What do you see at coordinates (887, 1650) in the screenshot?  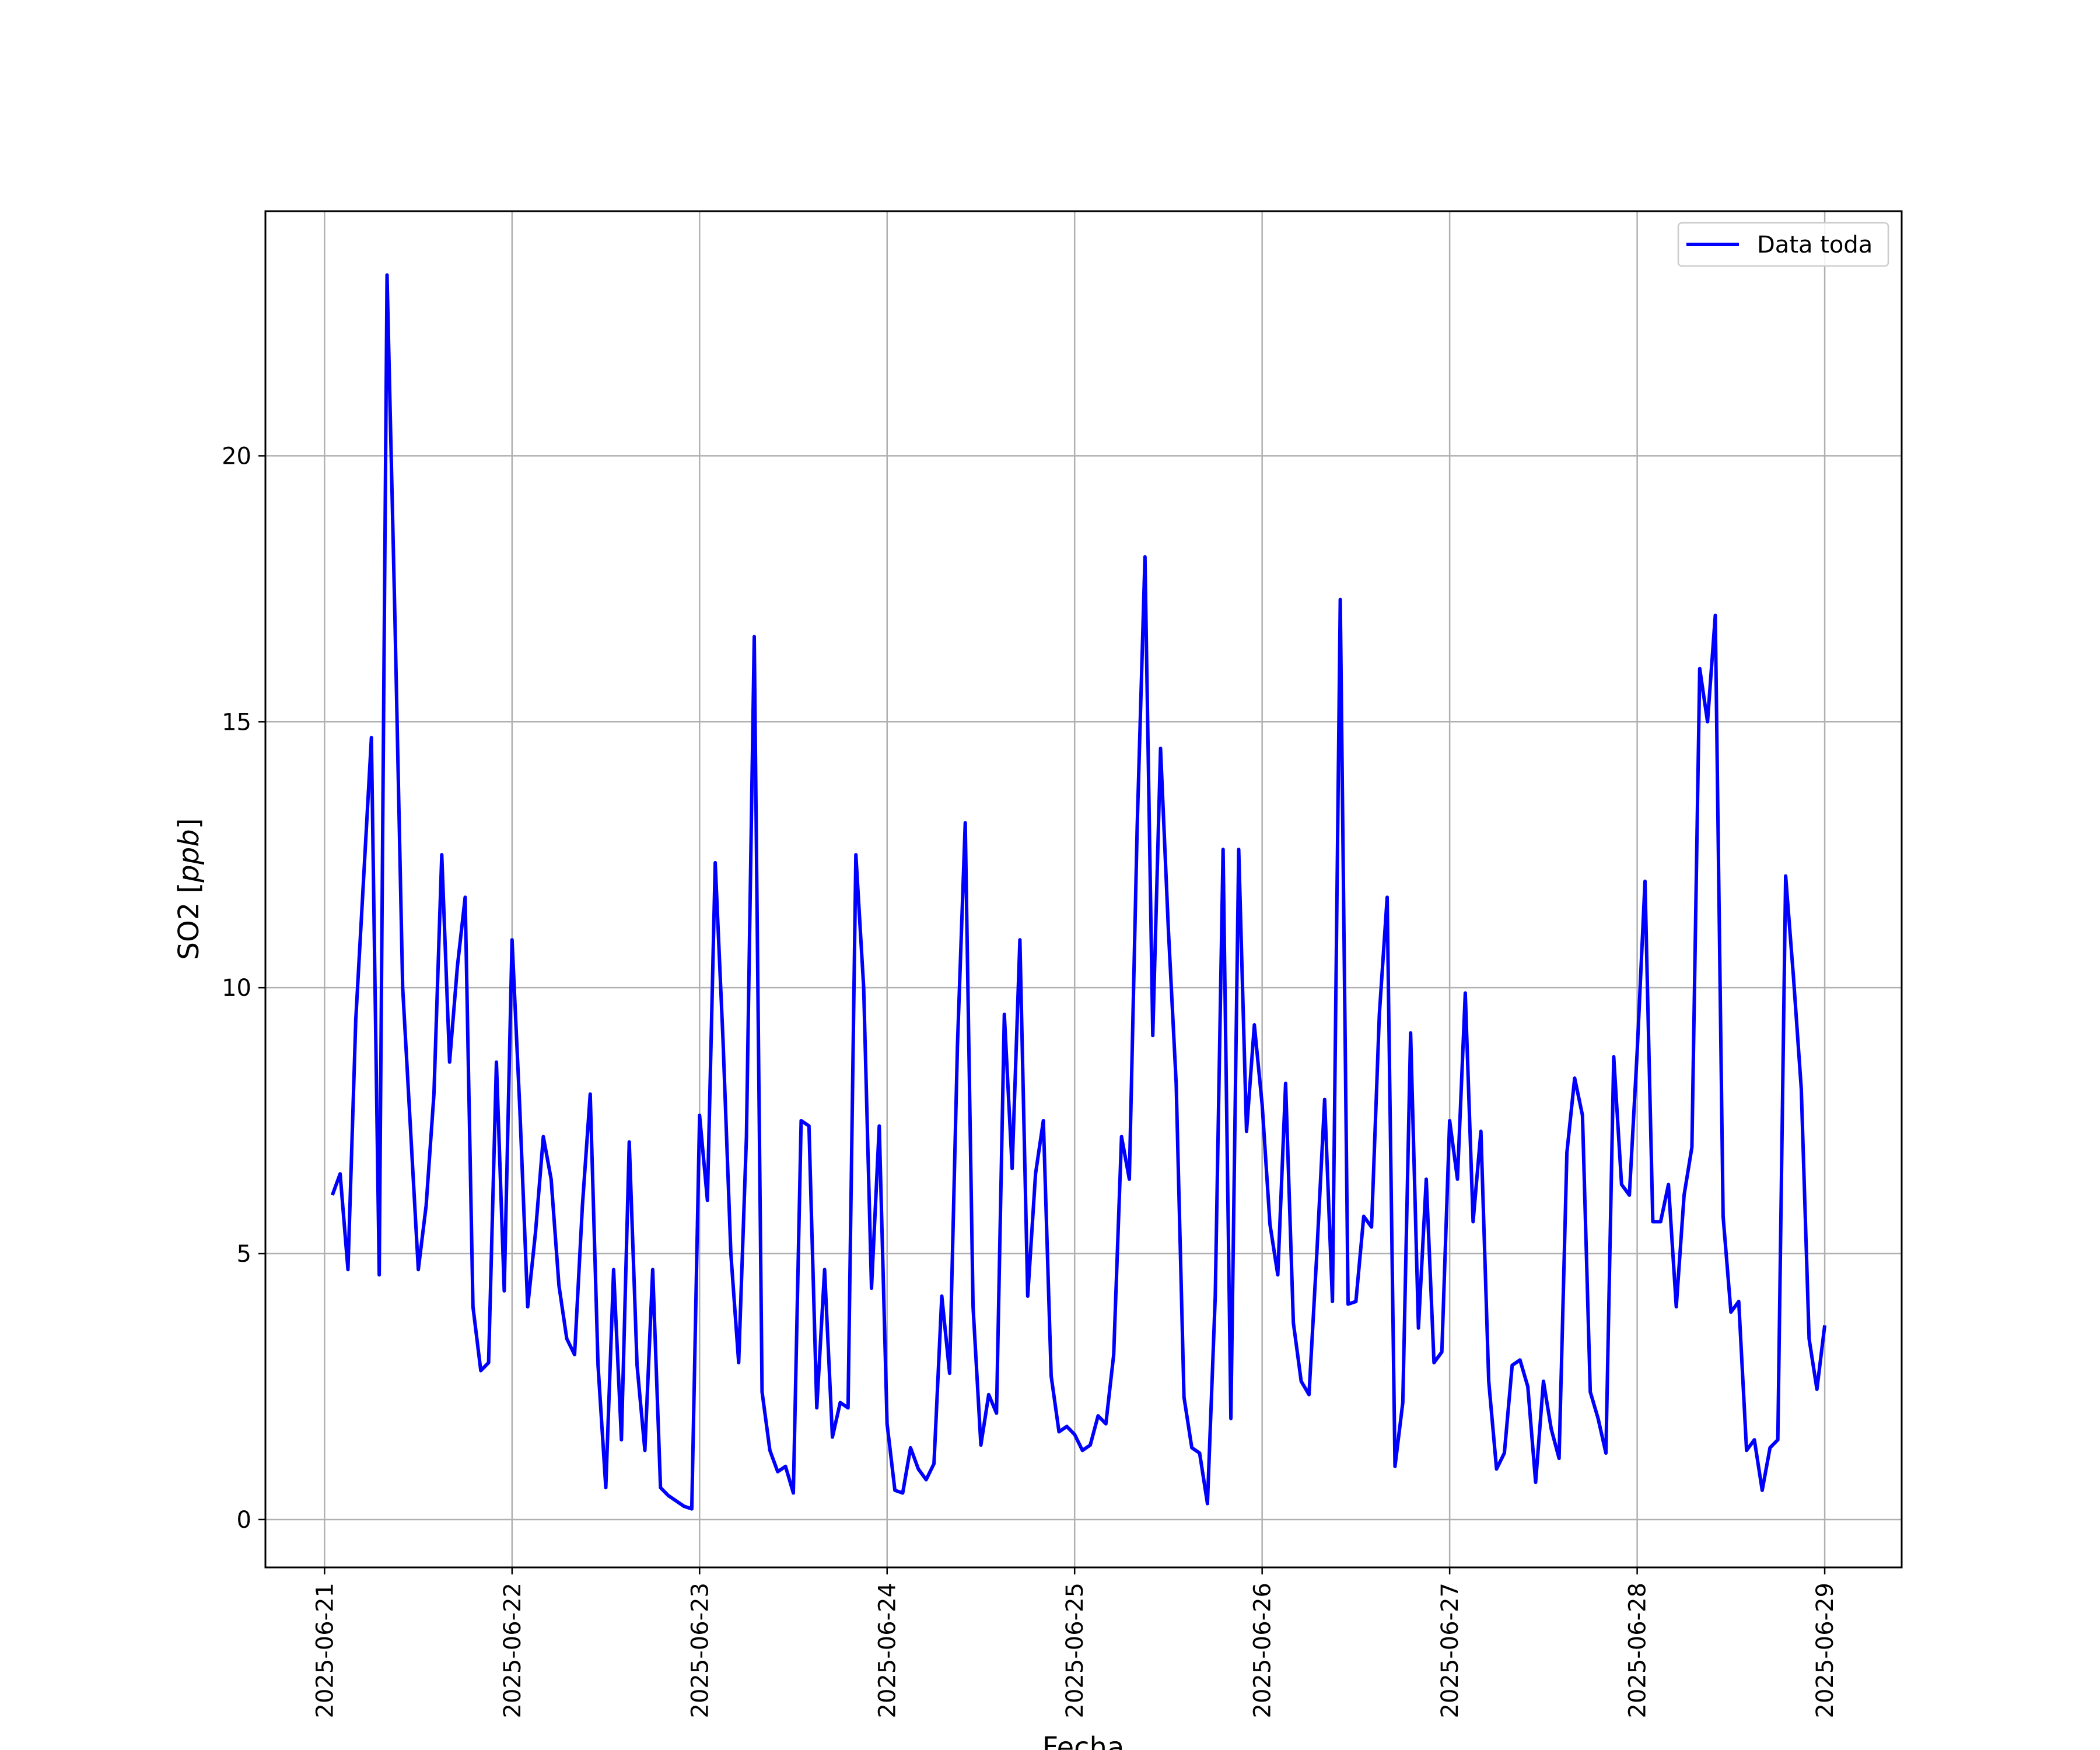 I see `x-tick-label: 2025-06-24` at bounding box center [887, 1650].